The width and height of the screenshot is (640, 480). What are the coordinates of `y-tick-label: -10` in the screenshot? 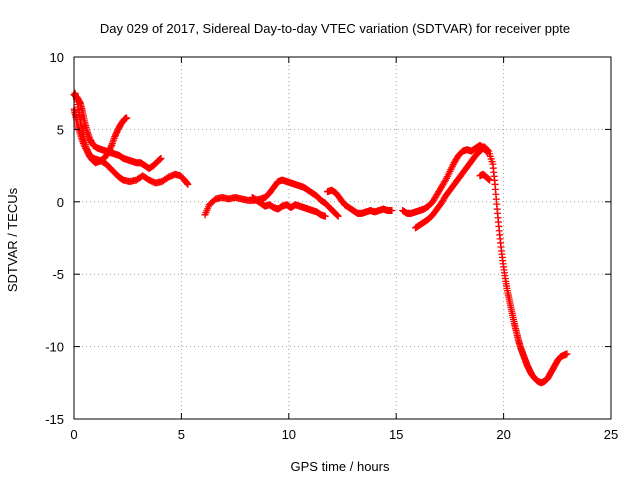 It's located at (54, 347).